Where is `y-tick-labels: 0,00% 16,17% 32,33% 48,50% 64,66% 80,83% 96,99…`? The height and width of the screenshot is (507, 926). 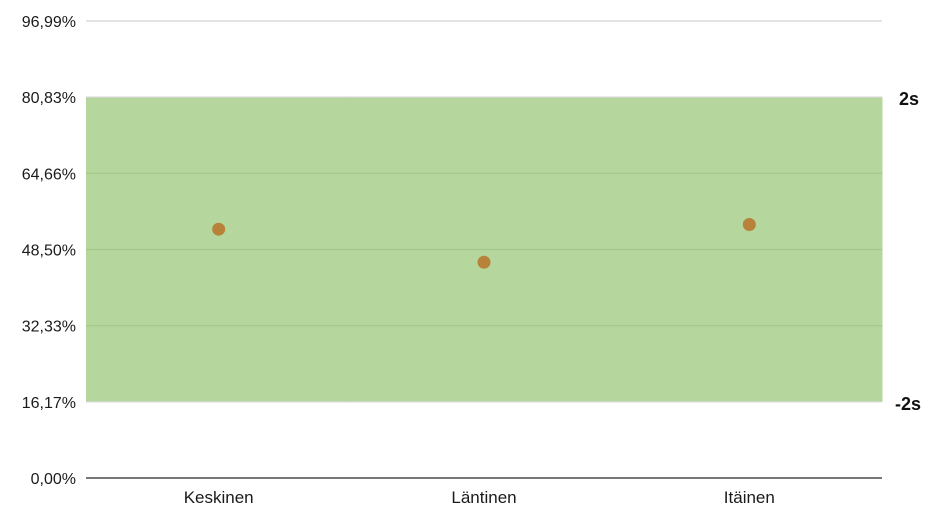
y-tick-labels: 0,00% 16,17% 32,33% 48,50% 64,66% 80,83% 96,99… is located at coordinates (49, 251).